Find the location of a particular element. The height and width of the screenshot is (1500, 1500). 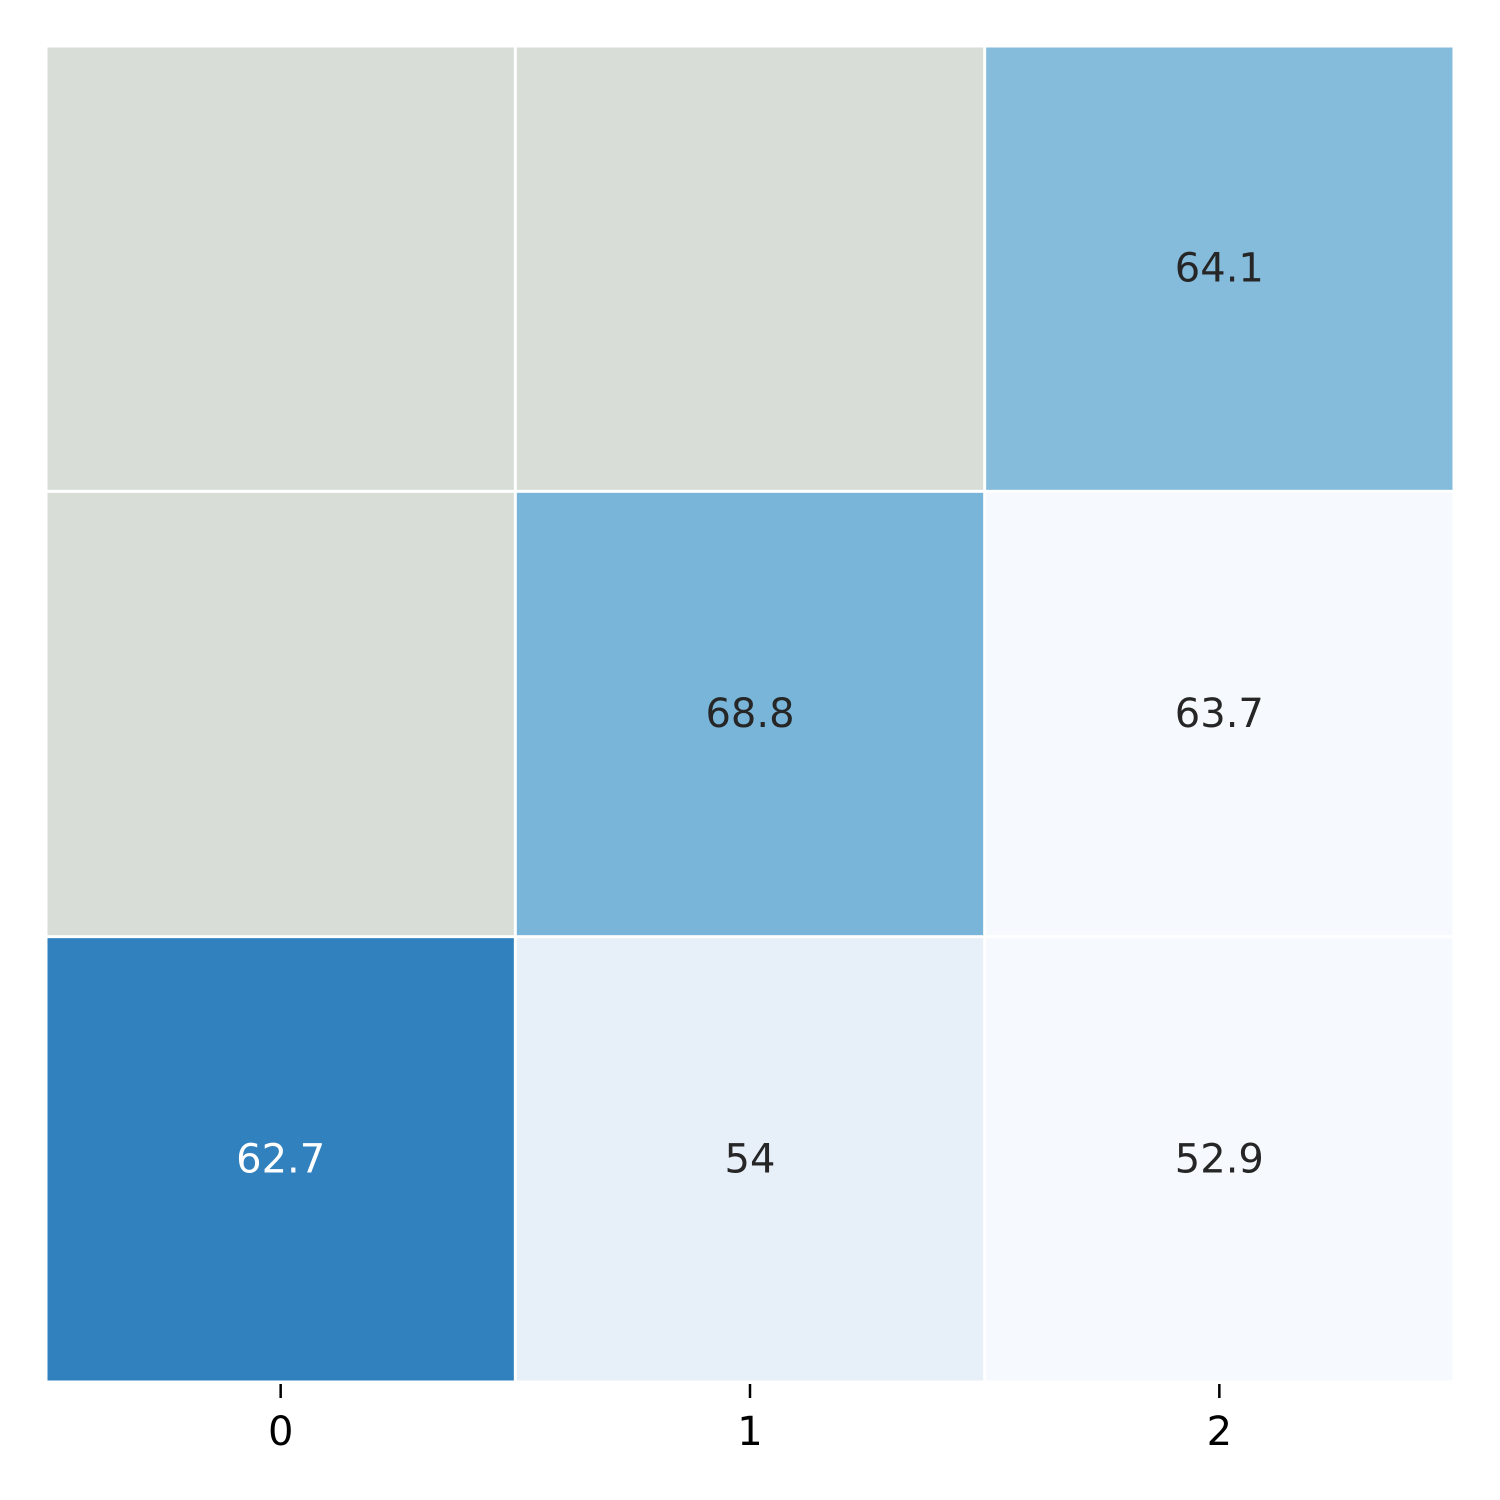

heatmap-cell-r2-c1 is located at coordinates (750, 1159).